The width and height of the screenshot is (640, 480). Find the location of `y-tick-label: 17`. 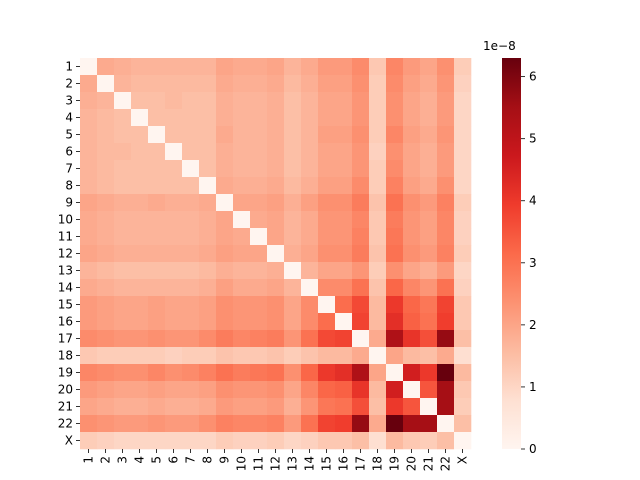

y-tick-label: 17 is located at coordinates (65, 339).